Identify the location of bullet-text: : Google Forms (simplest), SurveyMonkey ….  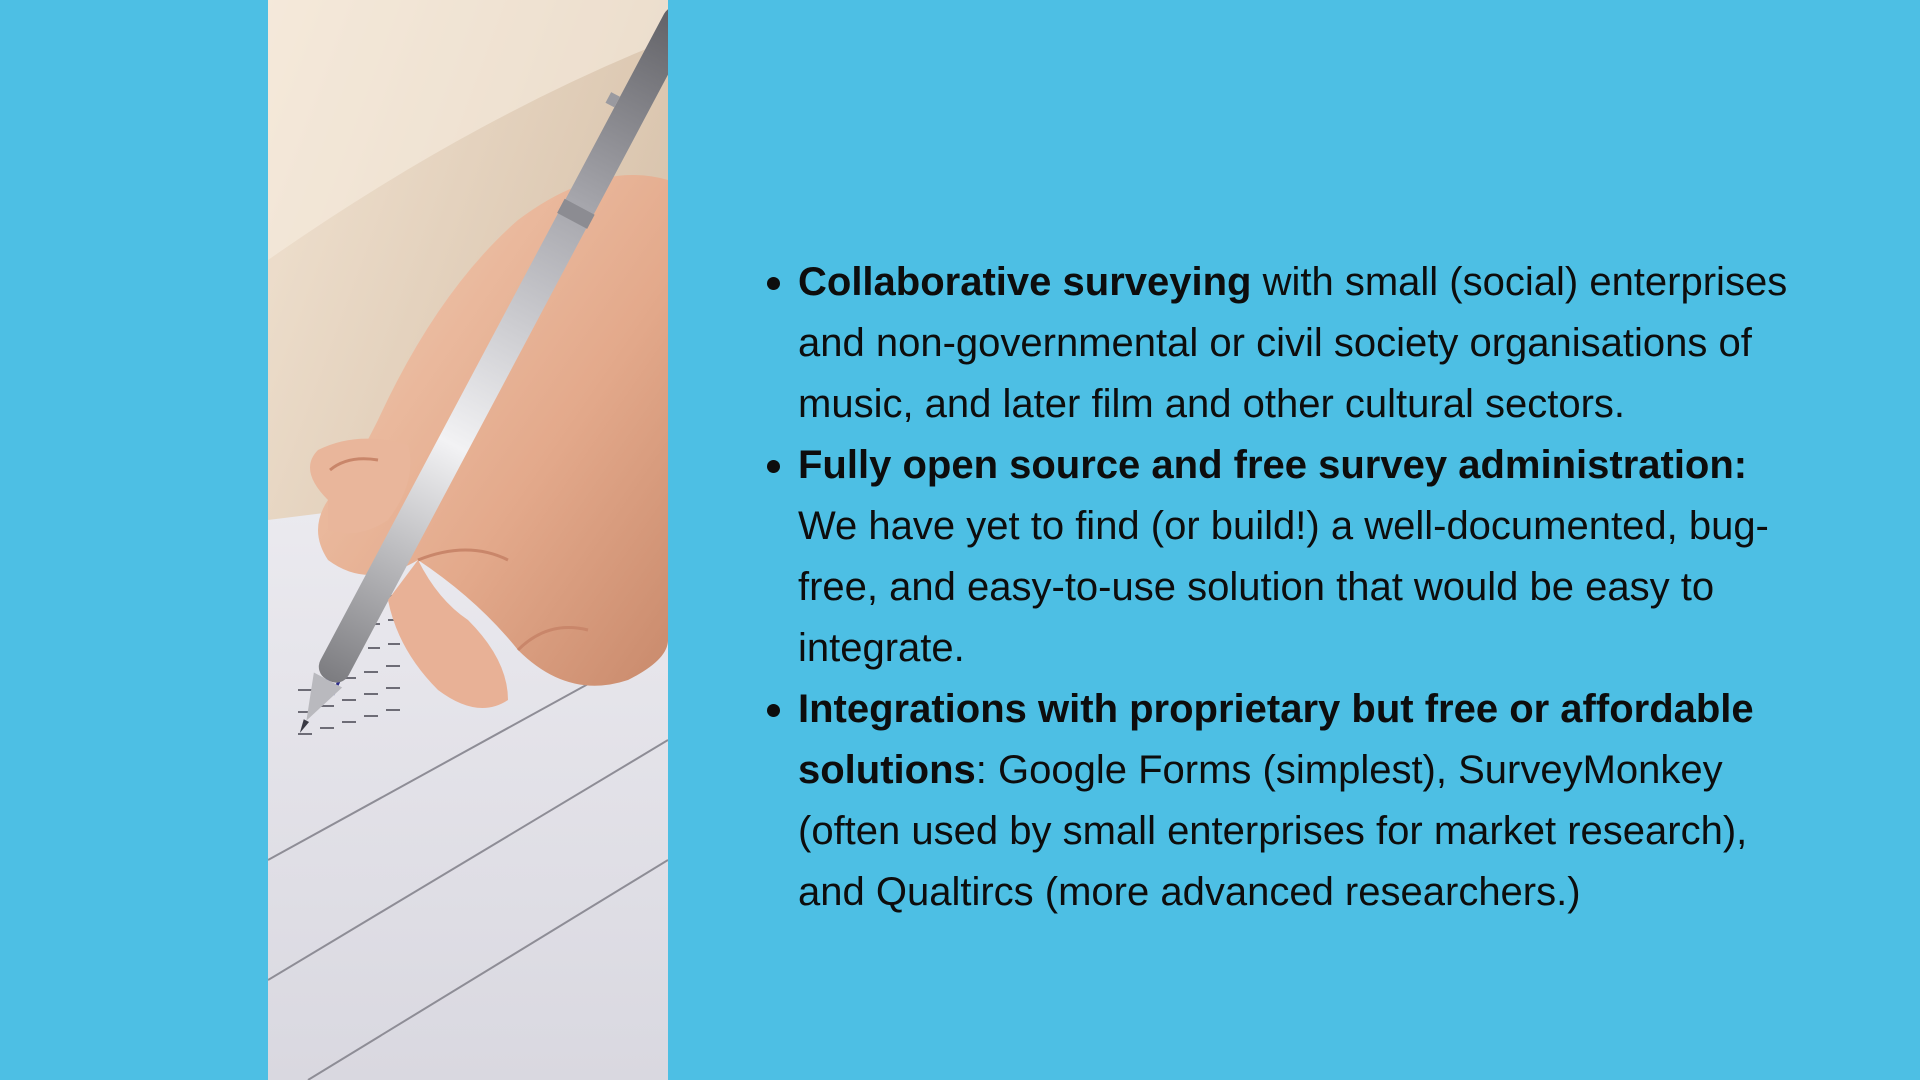
(1273, 831).